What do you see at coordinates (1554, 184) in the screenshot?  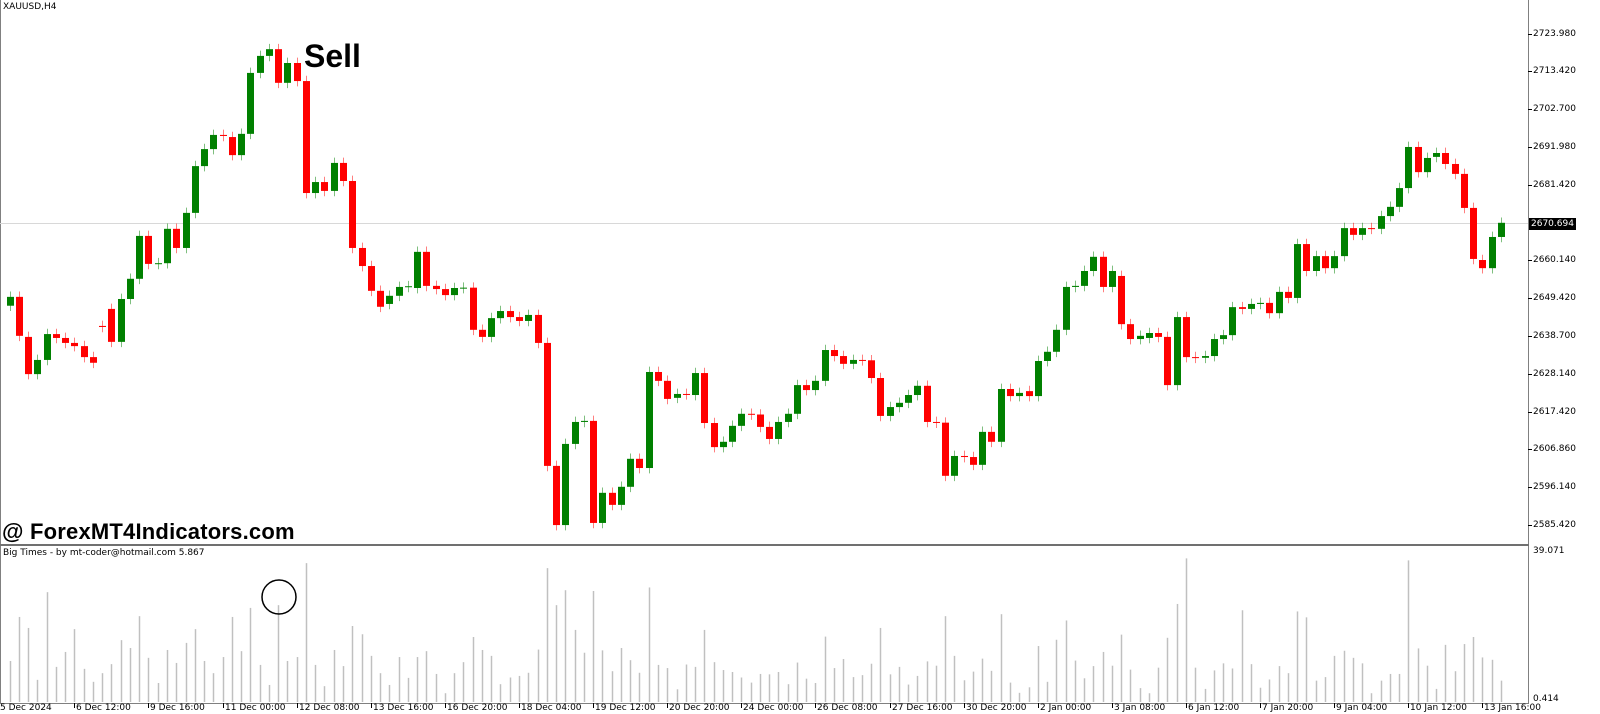 I see `price-axis-label: 2681.420` at bounding box center [1554, 184].